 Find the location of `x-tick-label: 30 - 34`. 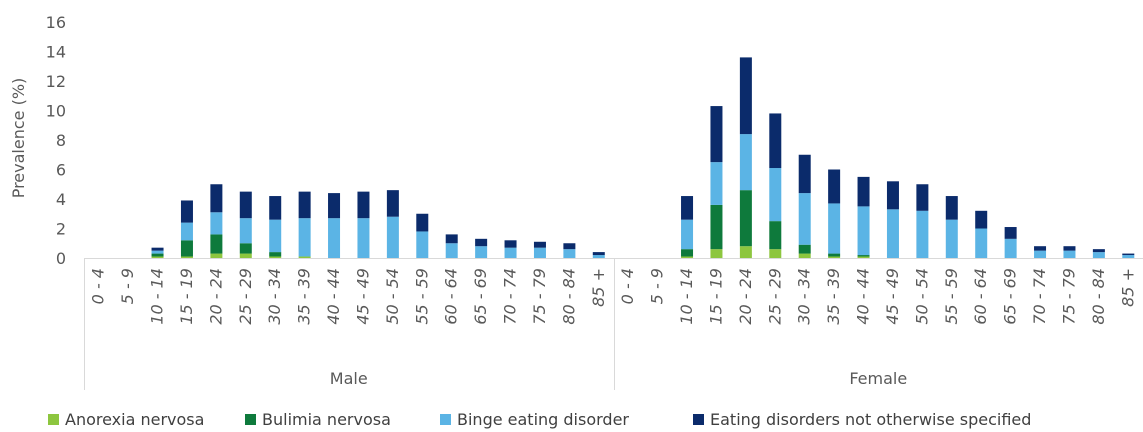

x-tick-label: 30 - 34 is located at coordinates (804, 296).